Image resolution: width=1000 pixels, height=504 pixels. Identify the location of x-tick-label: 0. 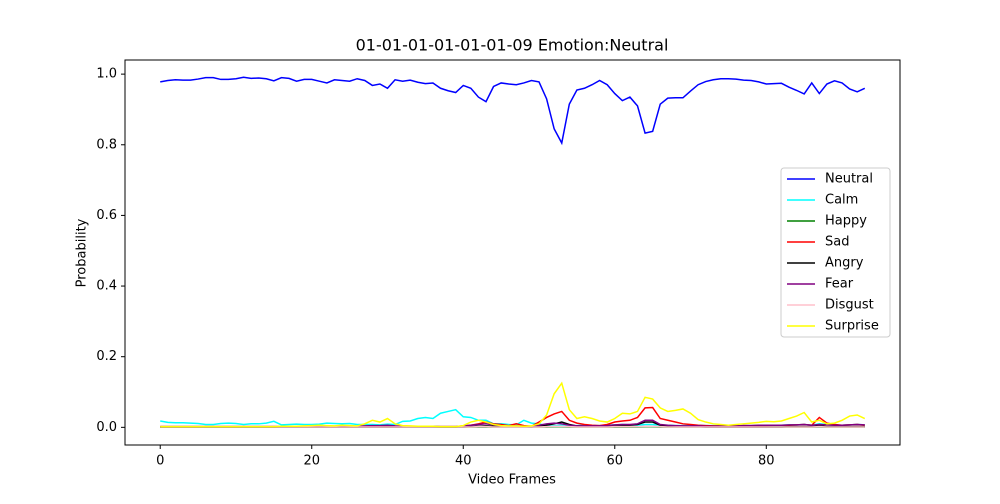
(160, 461).